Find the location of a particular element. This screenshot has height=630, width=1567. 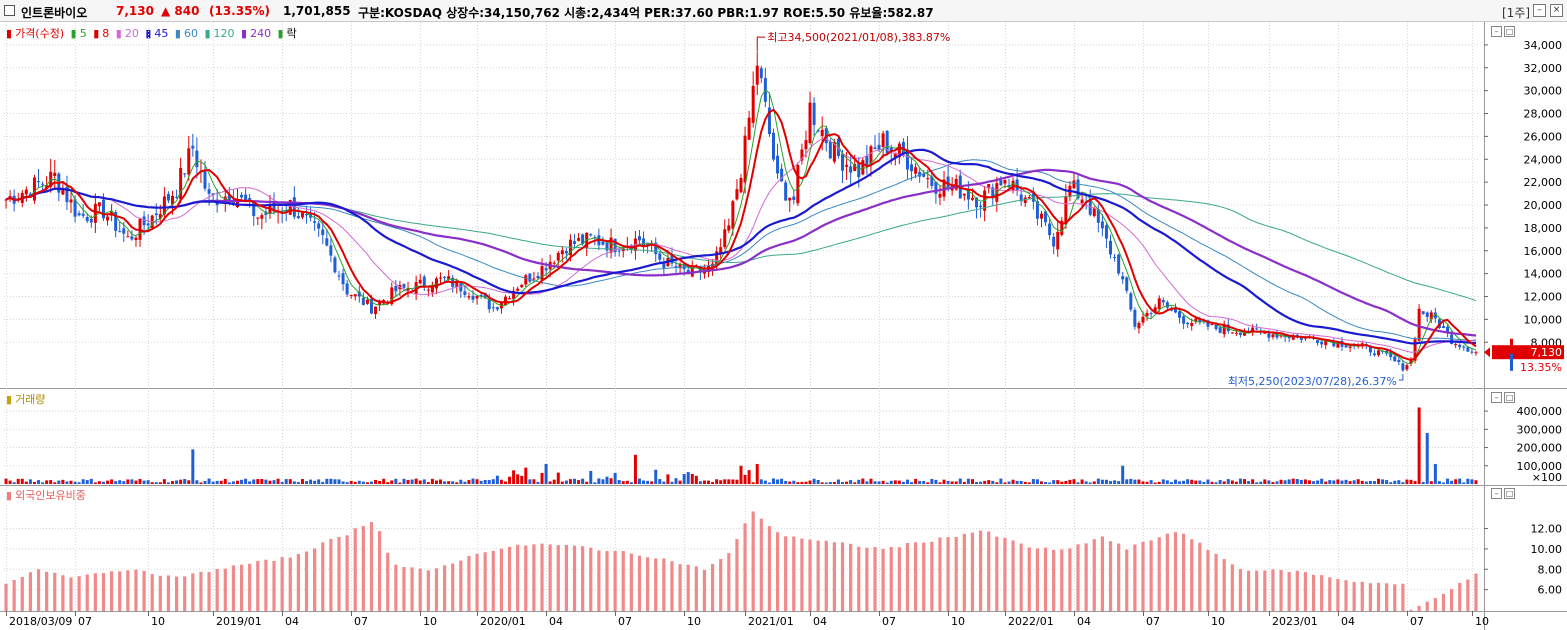

volume-unit-label: ×100 is located at coordinates (1547, 477).